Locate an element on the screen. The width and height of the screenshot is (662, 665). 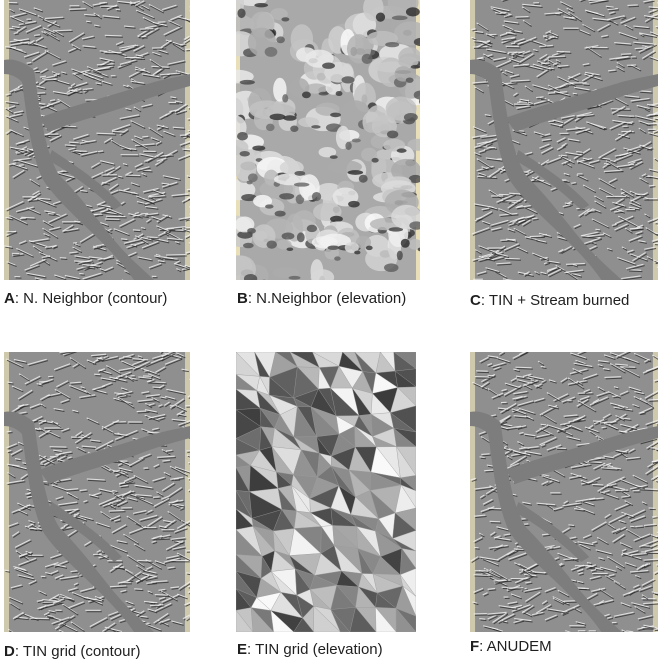
hillshade-map-c is located at coordinates (564, 140).